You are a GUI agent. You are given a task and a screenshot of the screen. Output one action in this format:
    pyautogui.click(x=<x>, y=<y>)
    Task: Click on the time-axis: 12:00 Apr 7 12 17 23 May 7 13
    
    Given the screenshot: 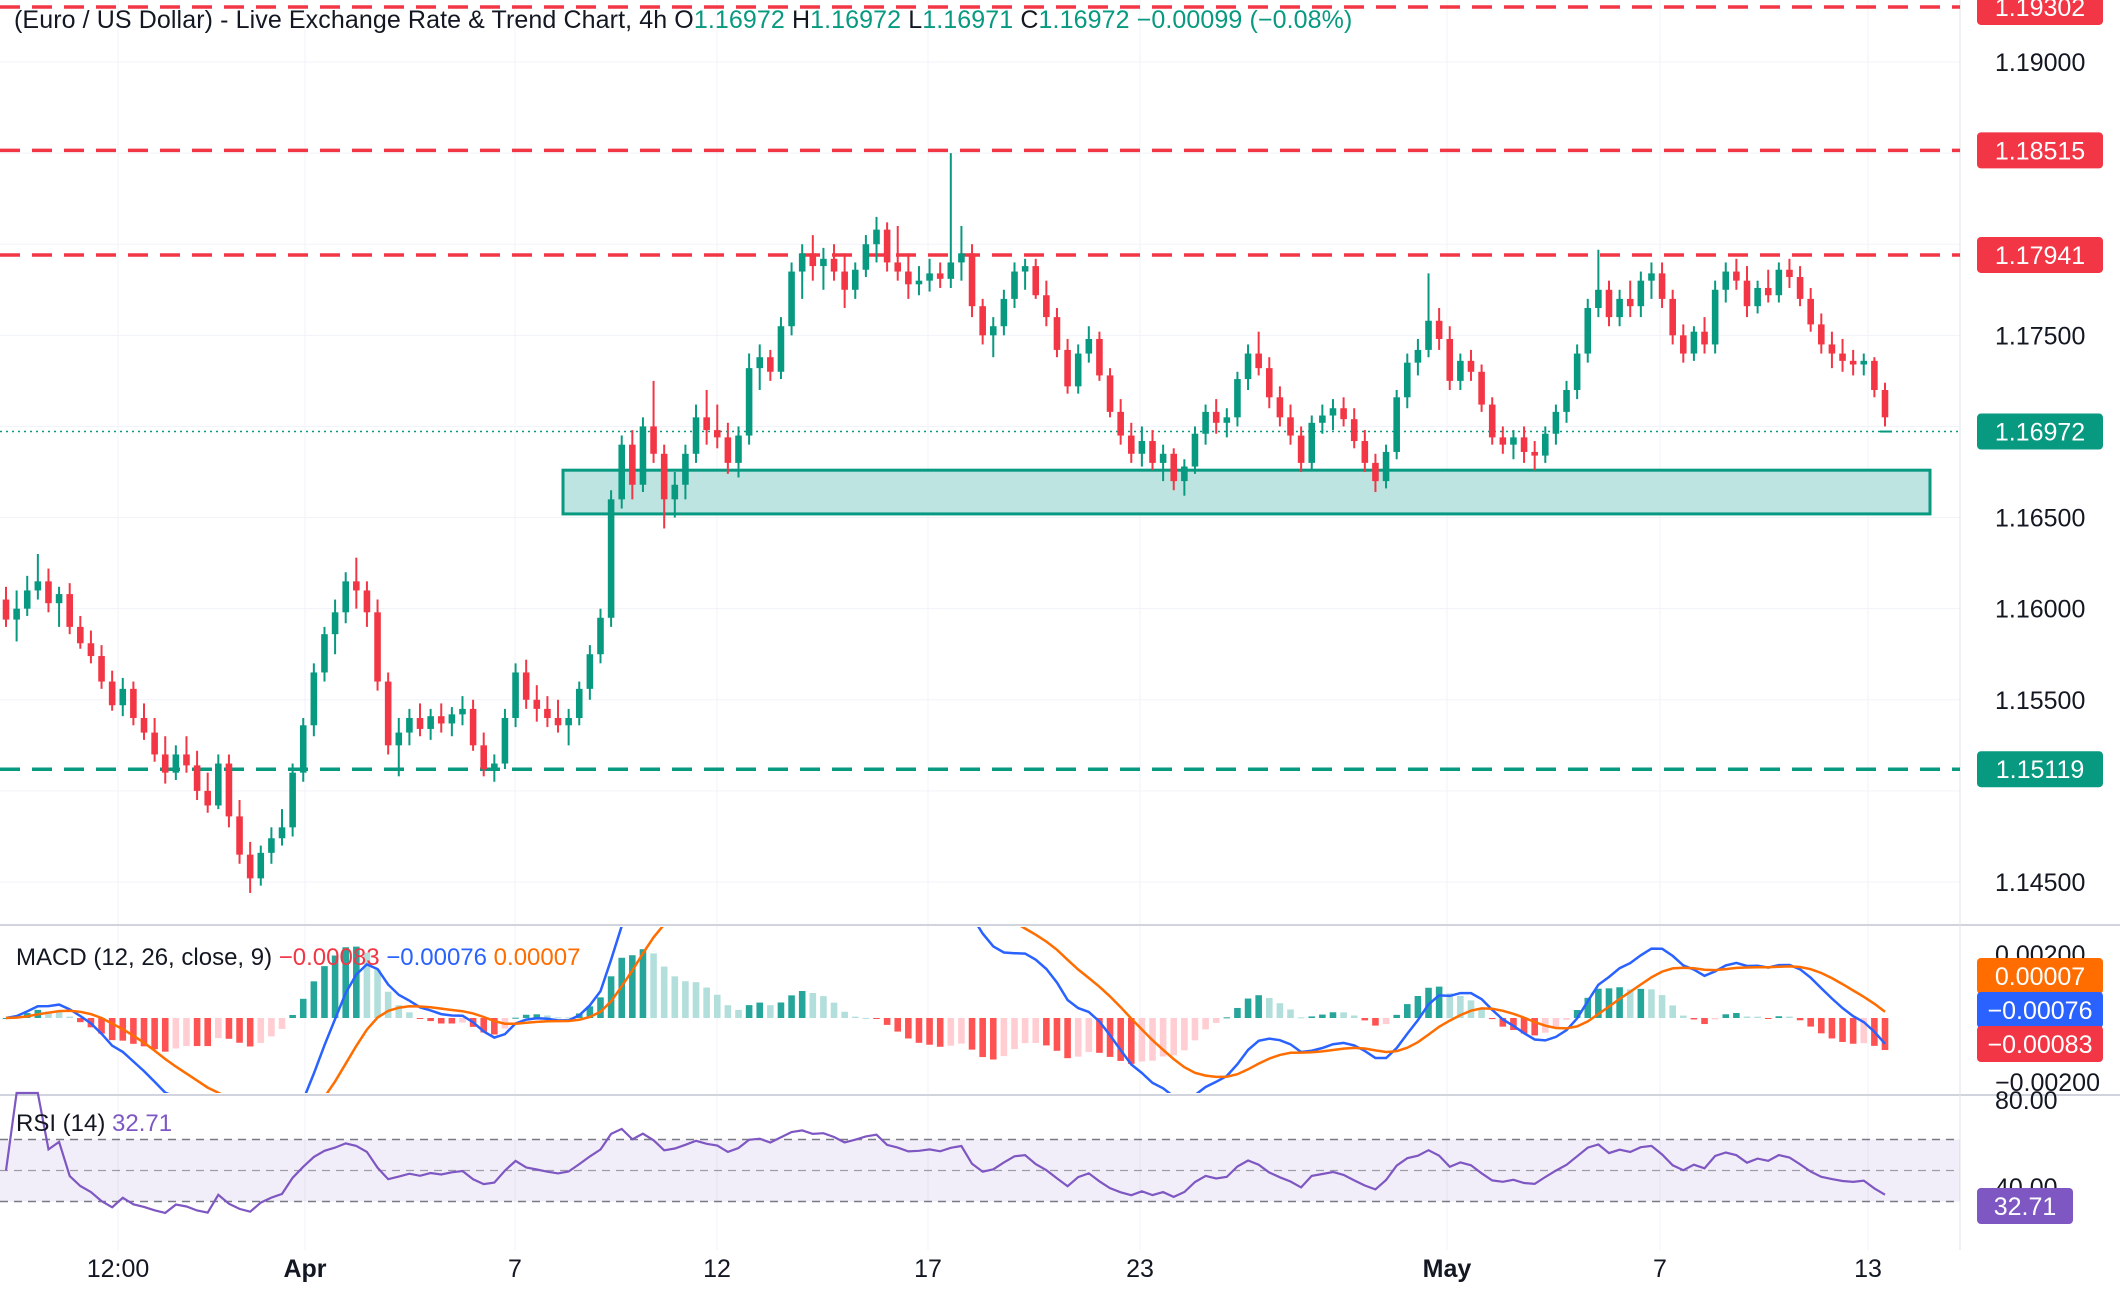 What is the action you would take?
    pyautogui.click(x=984, y=1269)
    